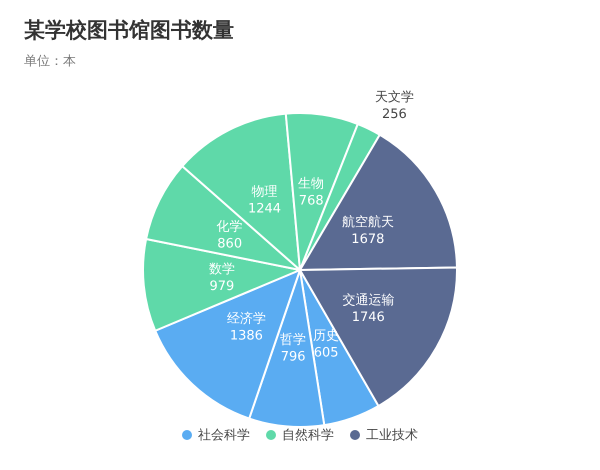  Describe the element at coordinates (311, 184) in the screenshot. I see `slice-label: 生物` at that location.